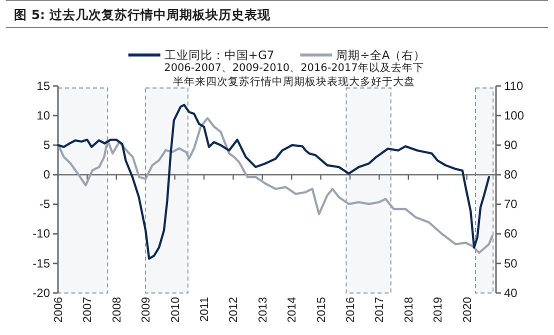 The image size is (554, 335). I want to click on y-tick-label: 5, so click(46, 145).